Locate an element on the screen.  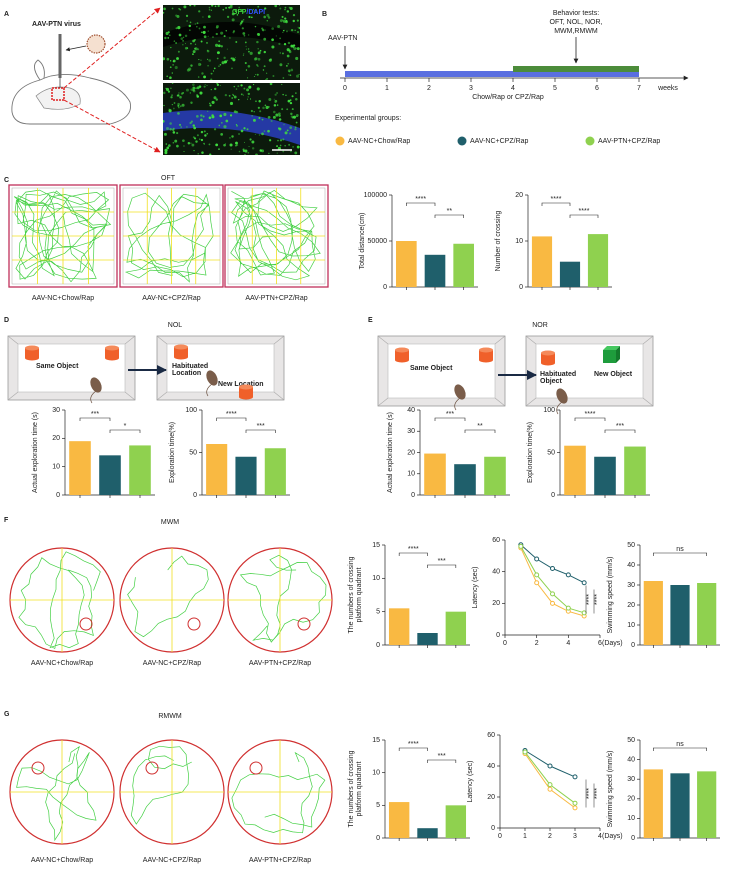
arena-frame is located at coordinates (63, 236).